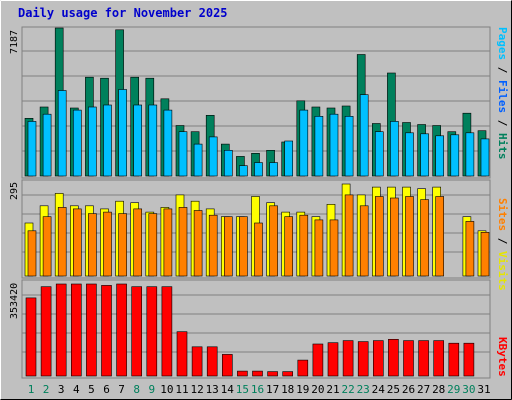 The width and height of the screenshot is (512, 400). What do you see at coordinates (332, 389) in the screenshot?
I see `x-tick-label: 21` at bounding box center [332, 389].